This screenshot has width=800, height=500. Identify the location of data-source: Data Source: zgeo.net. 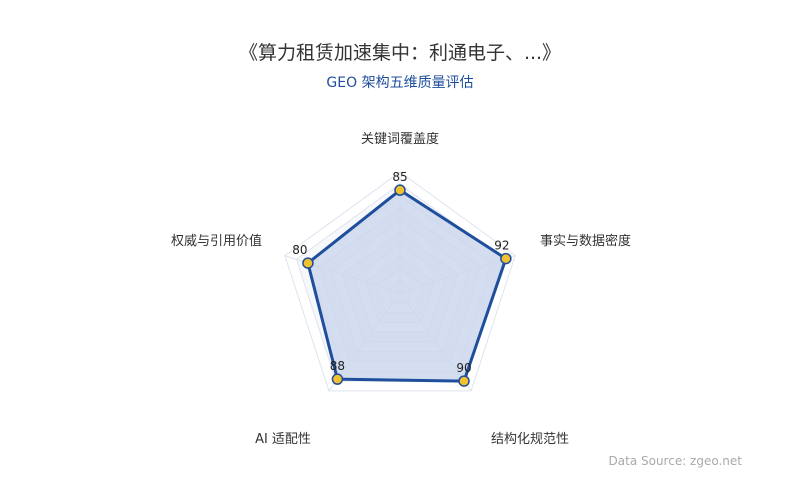
(675, 461).